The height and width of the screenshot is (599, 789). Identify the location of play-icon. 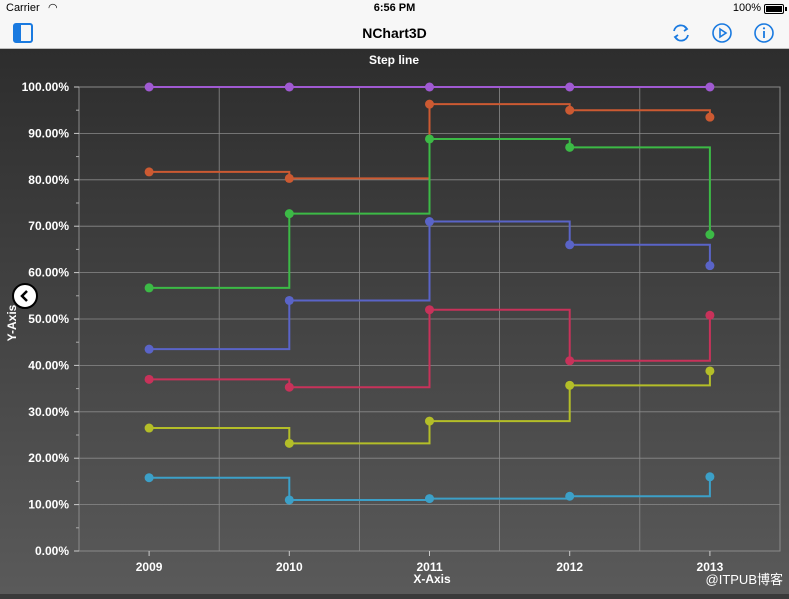
(722, 33).